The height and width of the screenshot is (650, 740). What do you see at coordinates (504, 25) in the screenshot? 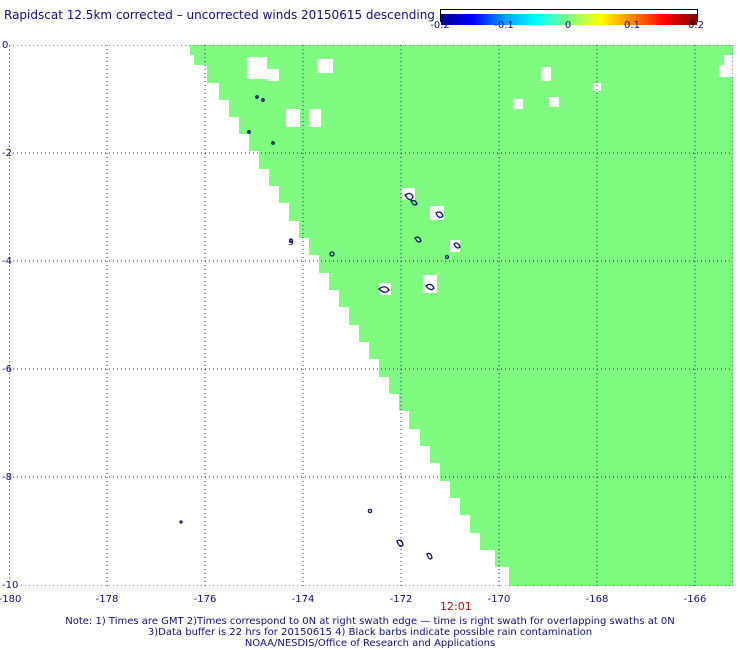
I see `colorbar-tick: -0.1` at bounding box center [504, 25].